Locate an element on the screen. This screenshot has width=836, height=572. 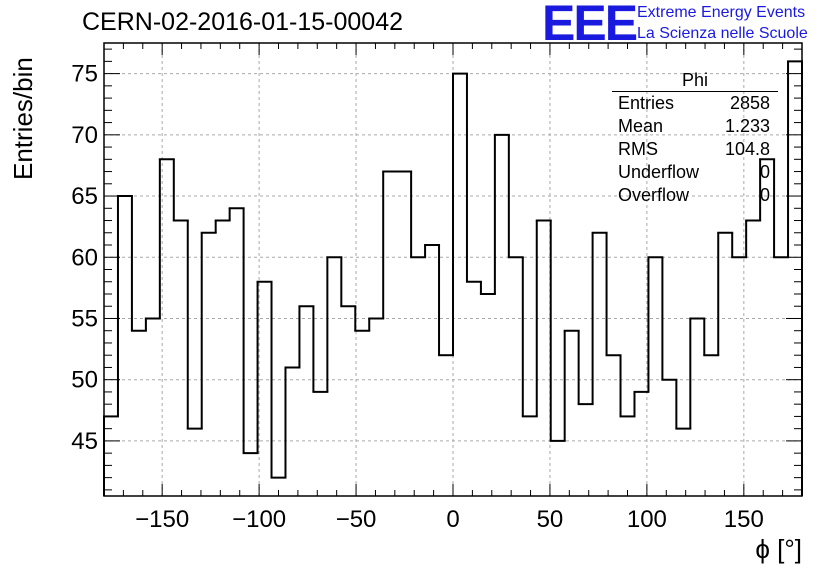
stats-label: Overflow is located at coordinates (654, 195).